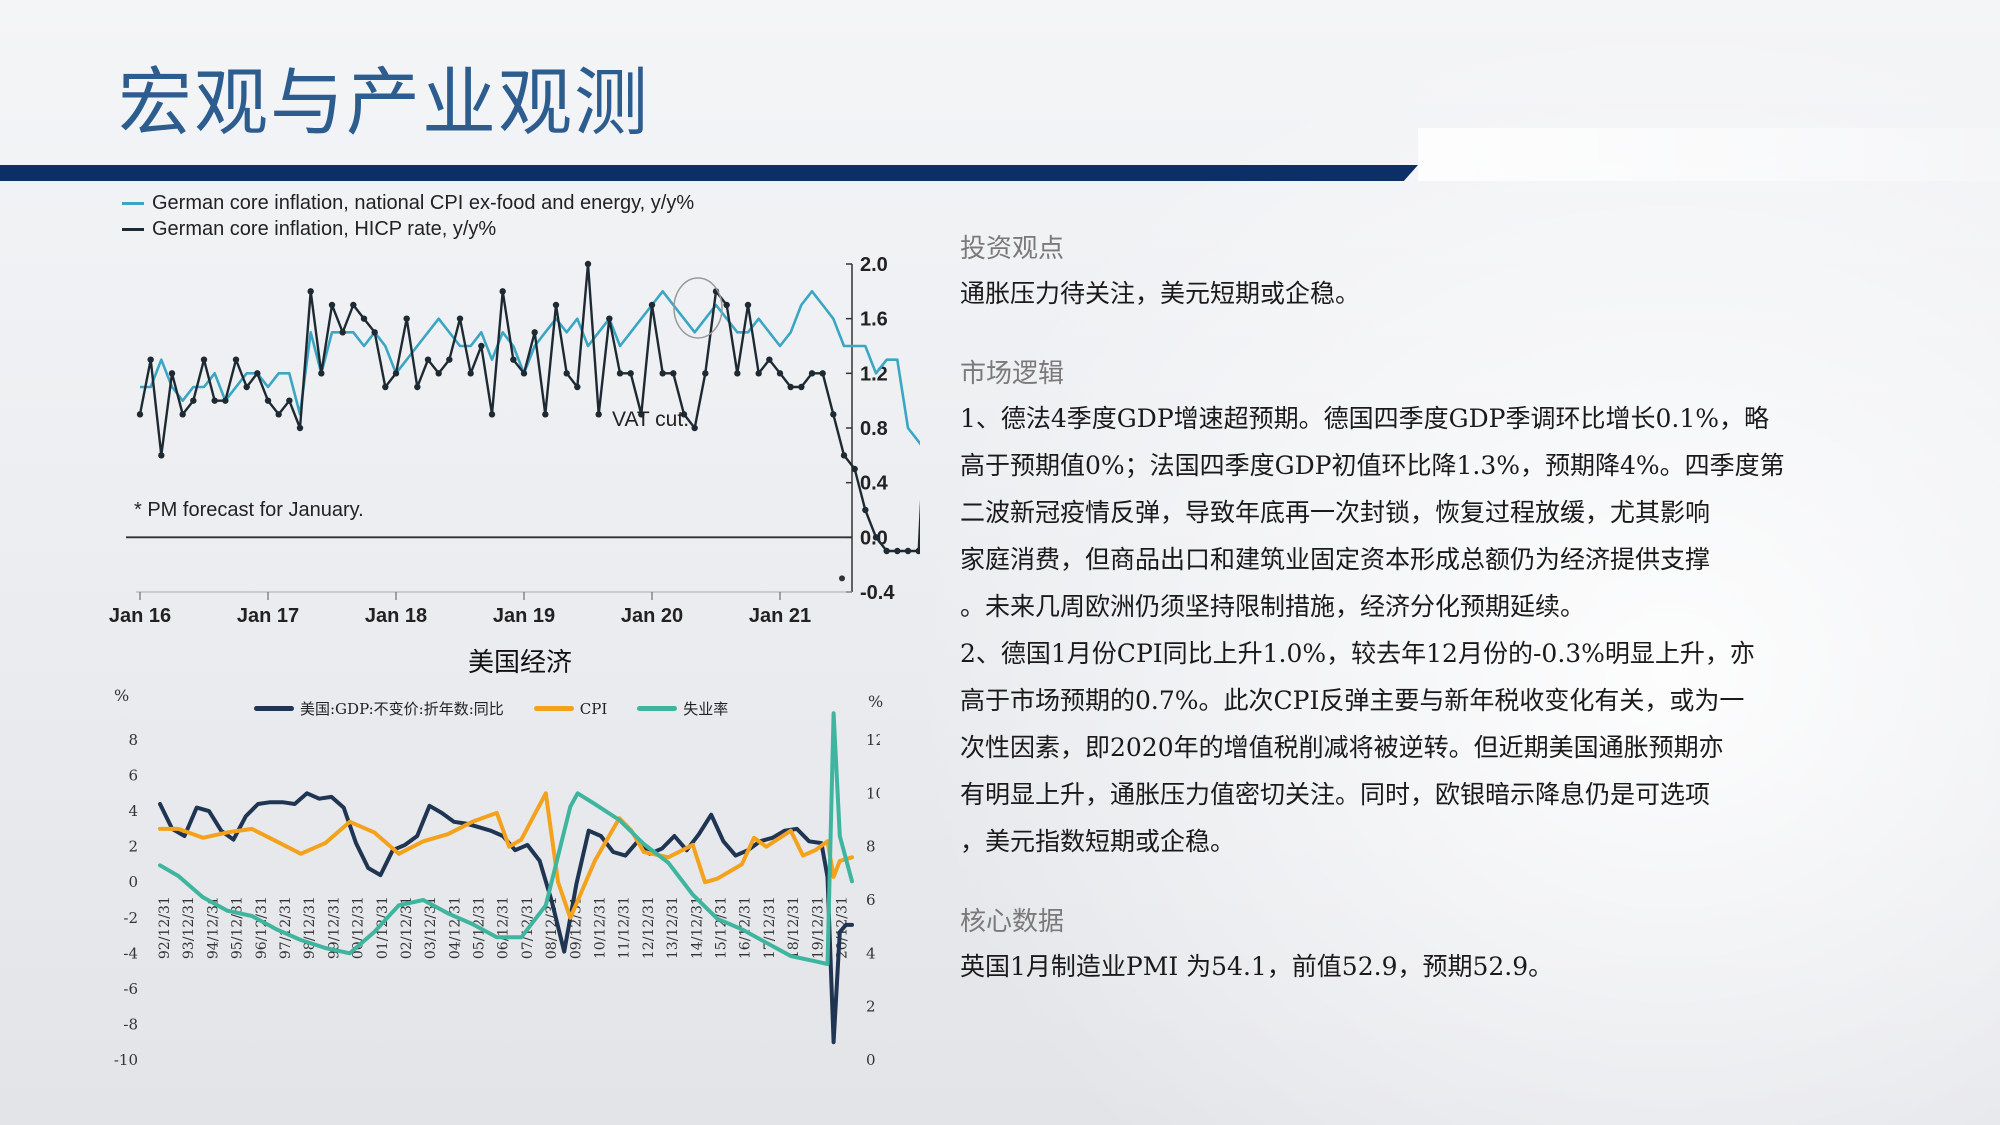 The image size is (2000, 1125). I want to click on x-tick-label: Jan 19, so click(524, 616).